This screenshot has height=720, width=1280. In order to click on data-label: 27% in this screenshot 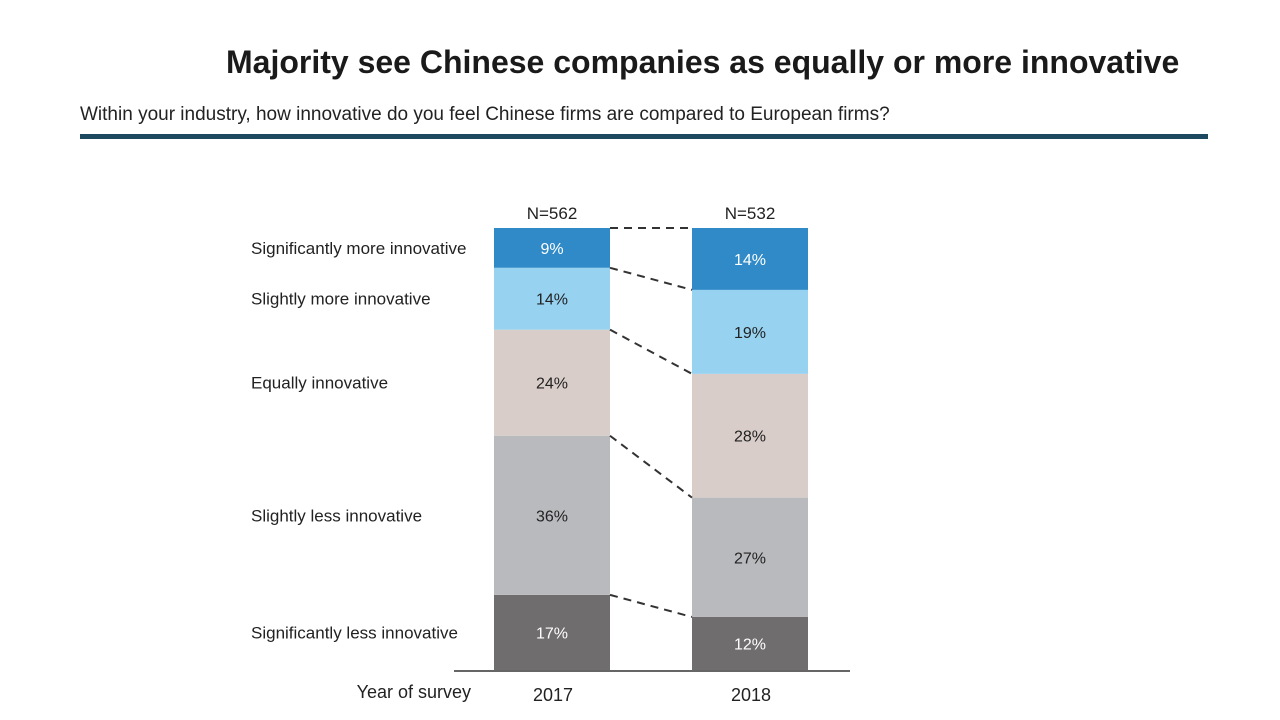, I will do `click(750, 558)`.